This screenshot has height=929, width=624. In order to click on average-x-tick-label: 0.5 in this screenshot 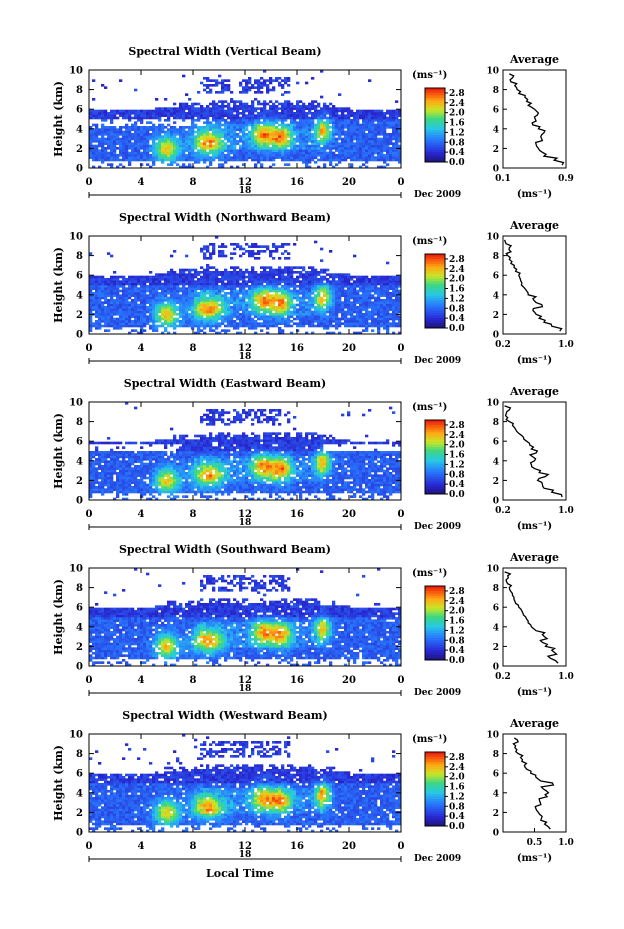, I will do `click(535, 843)`.